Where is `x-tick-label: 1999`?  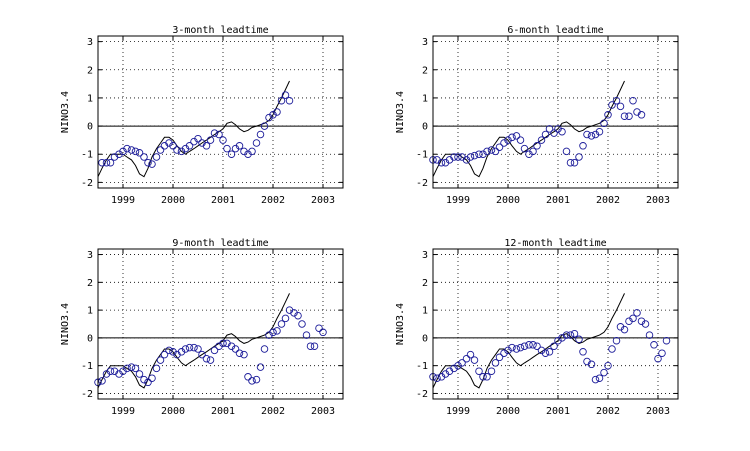
x-tick-label: 1999 is located at coordinates (123, 411).